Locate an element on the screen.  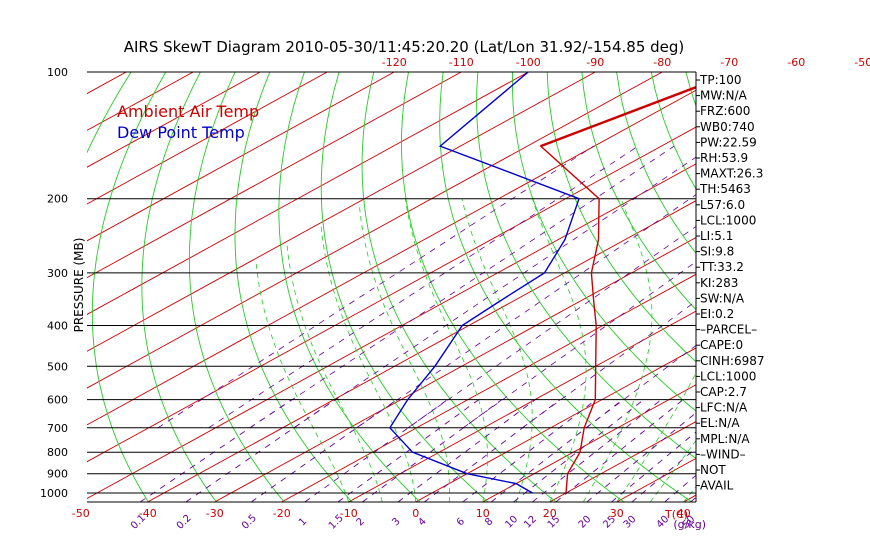
mixing-ratio-tick-label: 3 is located at coordinates (396, 522).